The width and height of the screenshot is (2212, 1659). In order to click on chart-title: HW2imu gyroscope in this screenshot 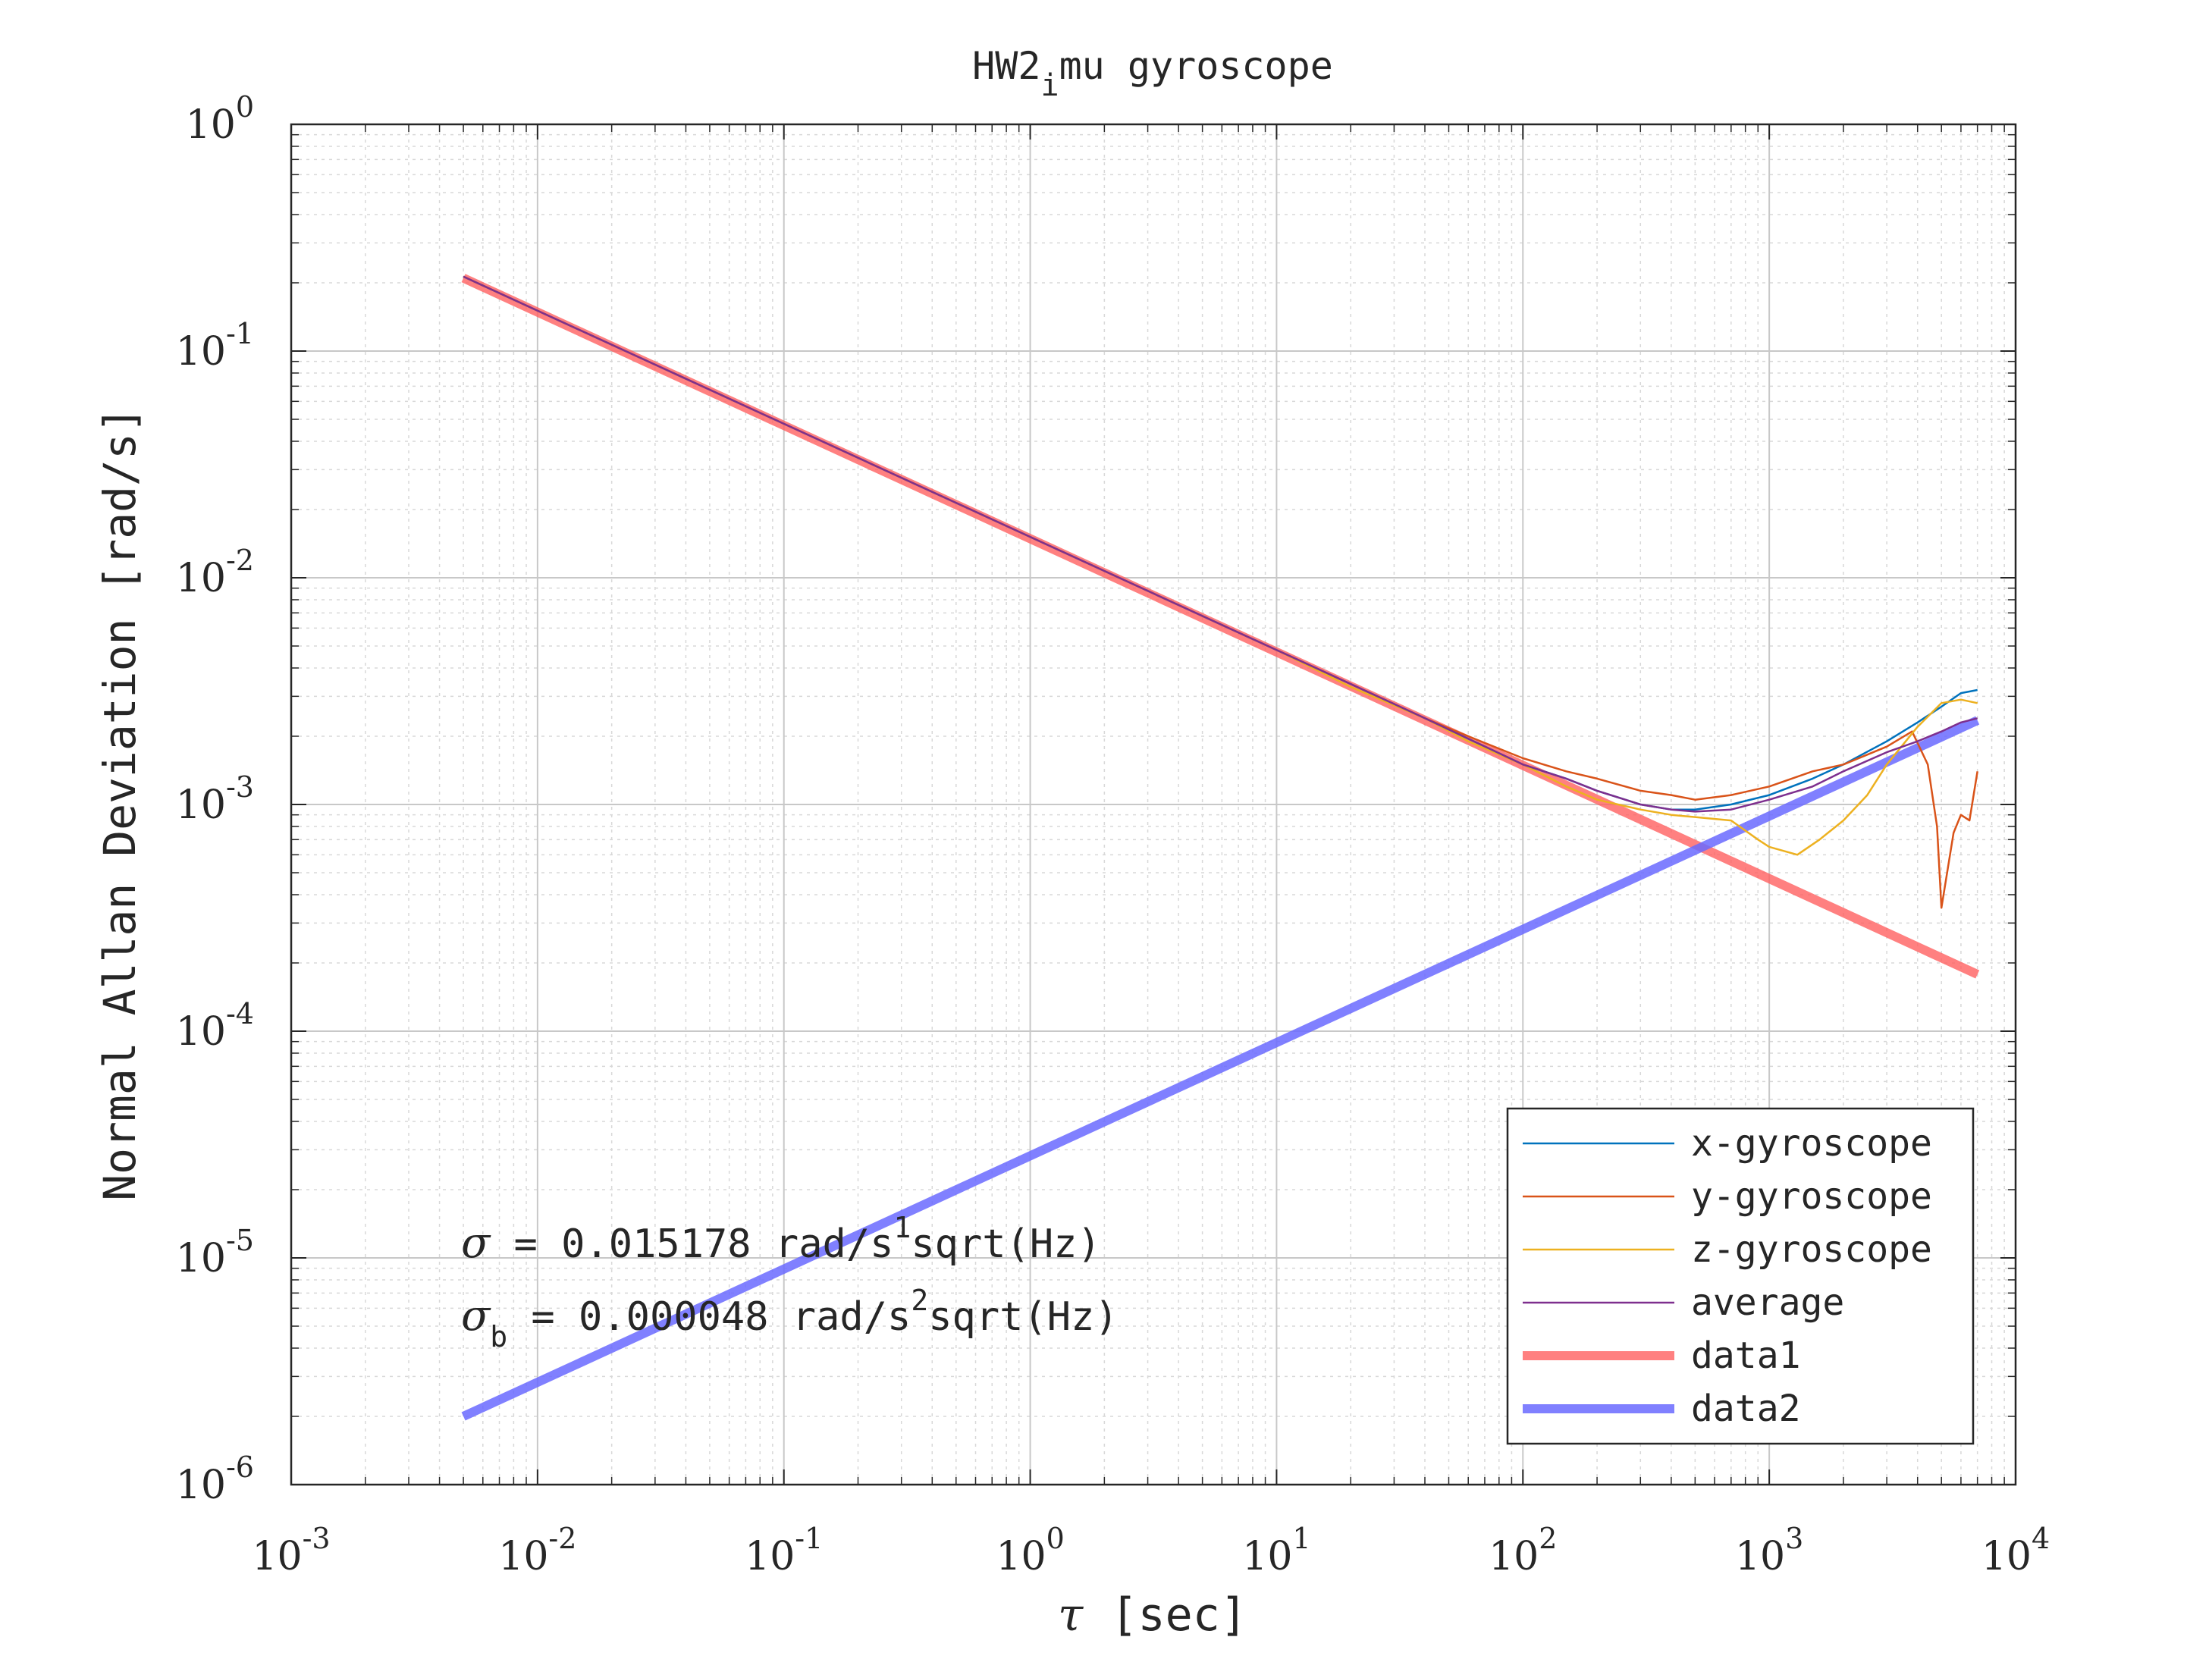, I will do `click(1152, 73)`.